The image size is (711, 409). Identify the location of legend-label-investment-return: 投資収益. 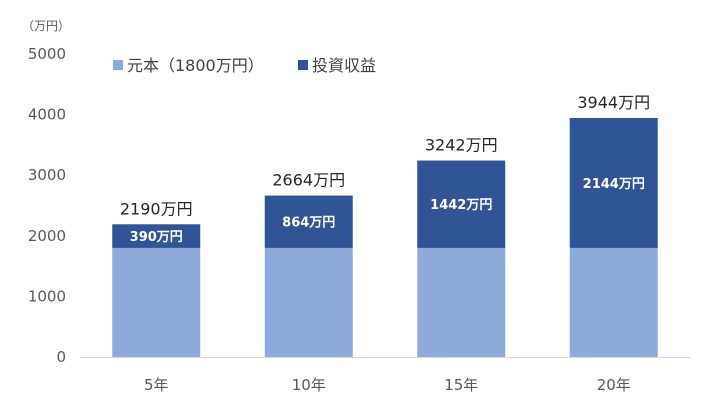
(344, 65).